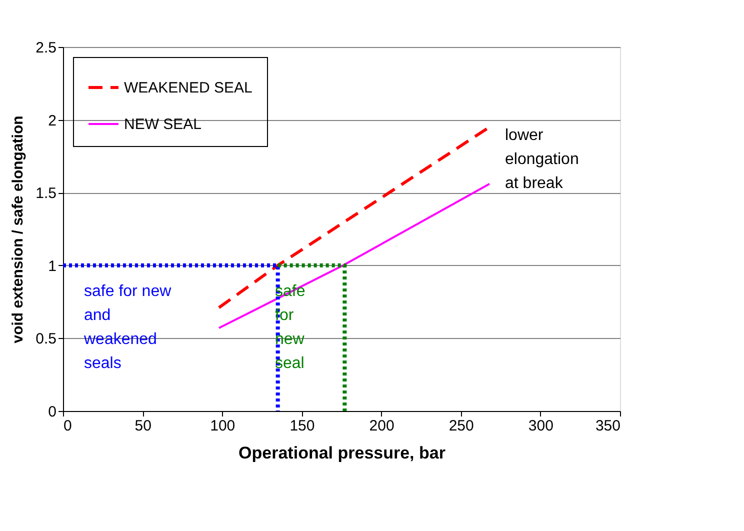 This screenshot has width=744, height=531. What do you see at coordinates (46, 339) in the screenshot?
I see `y-tick-label: 0.5` at bounding box center [46, 339].